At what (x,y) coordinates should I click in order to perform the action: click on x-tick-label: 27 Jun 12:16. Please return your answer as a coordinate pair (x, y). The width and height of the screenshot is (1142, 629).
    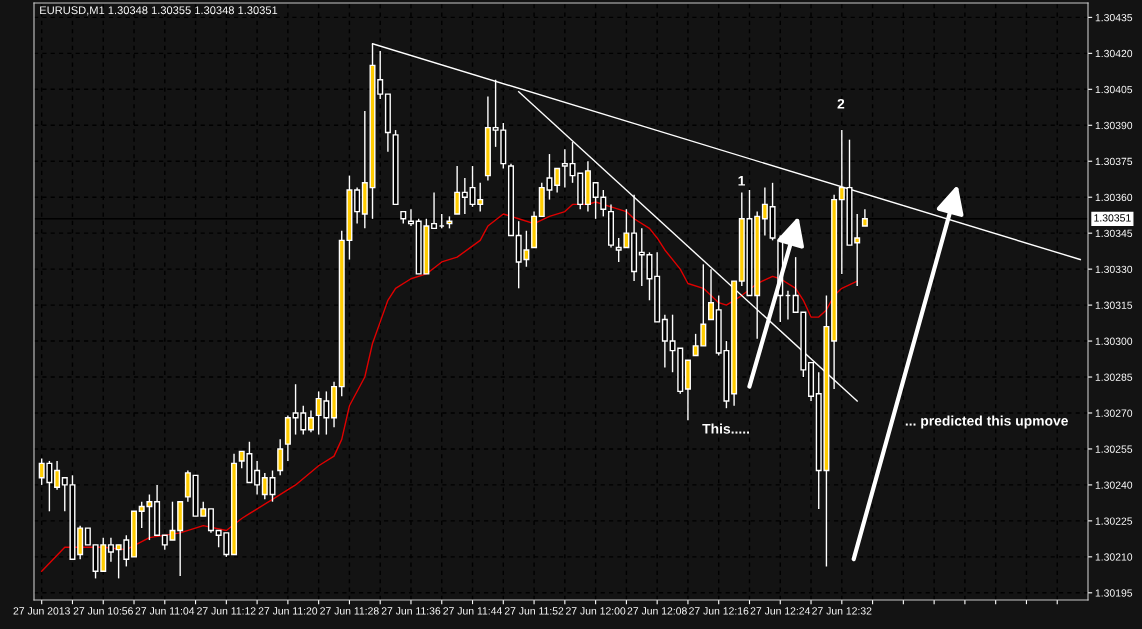
    Looking at the image, I should click on (719, 611).